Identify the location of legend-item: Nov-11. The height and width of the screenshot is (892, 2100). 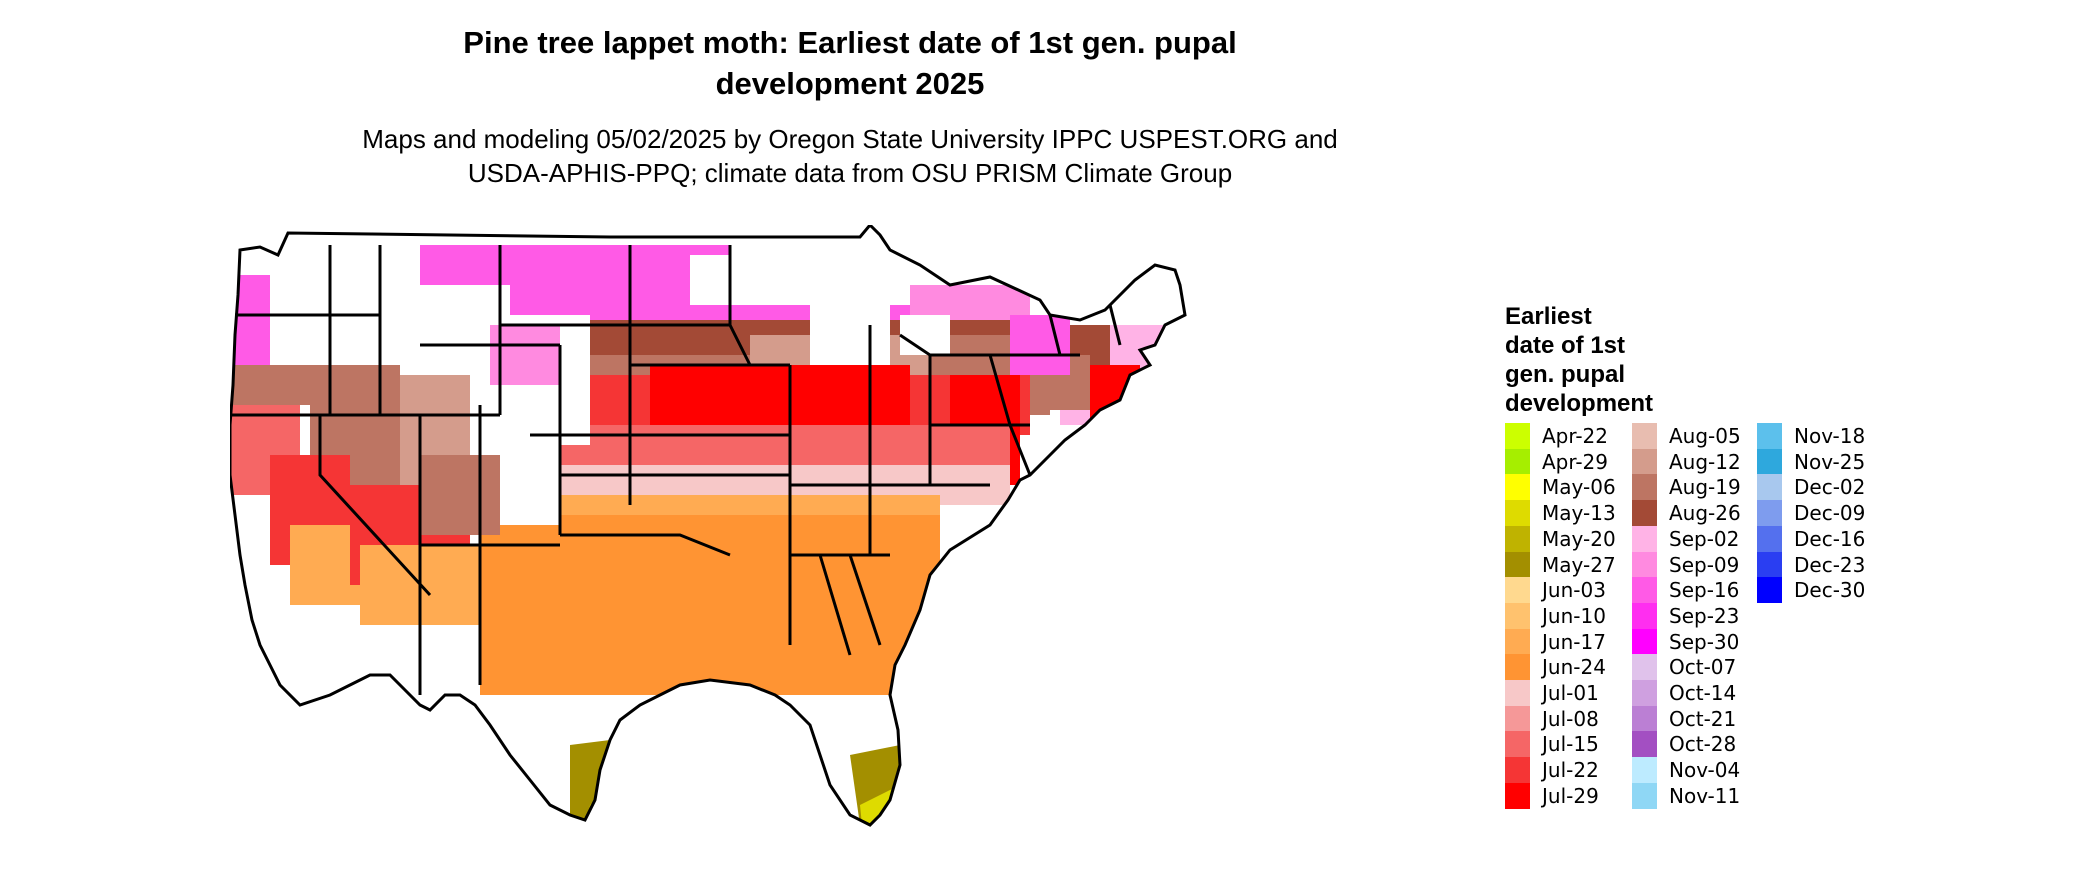
(1697, 795).